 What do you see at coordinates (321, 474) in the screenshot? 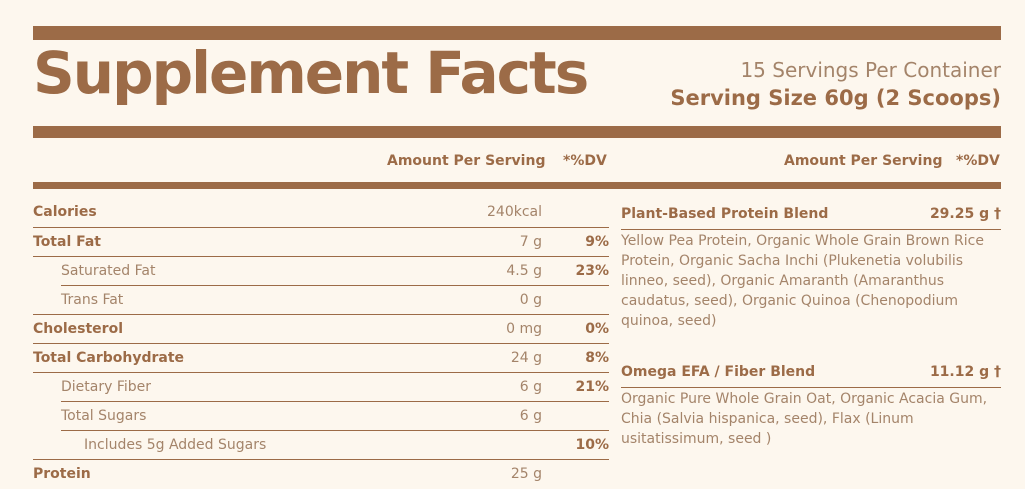
I see `table-row: Protein 25 g` at bounding box center [321, 474].